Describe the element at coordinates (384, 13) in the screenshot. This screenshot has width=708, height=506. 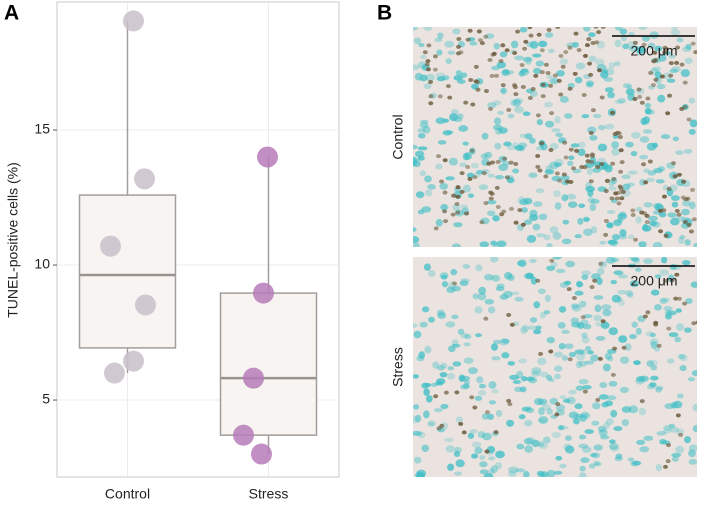
I see `panel-label: B` at that location.